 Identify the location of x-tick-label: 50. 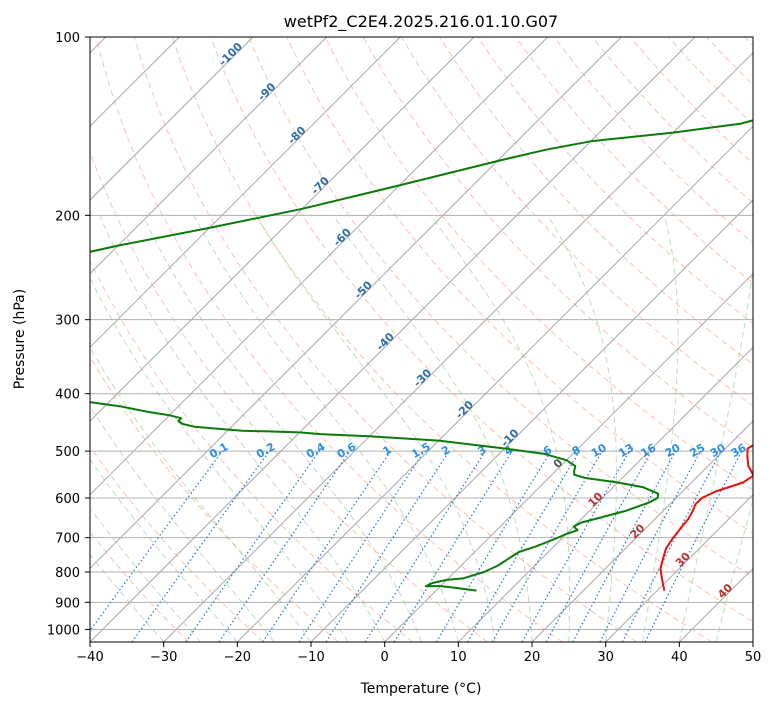
(753, 657).